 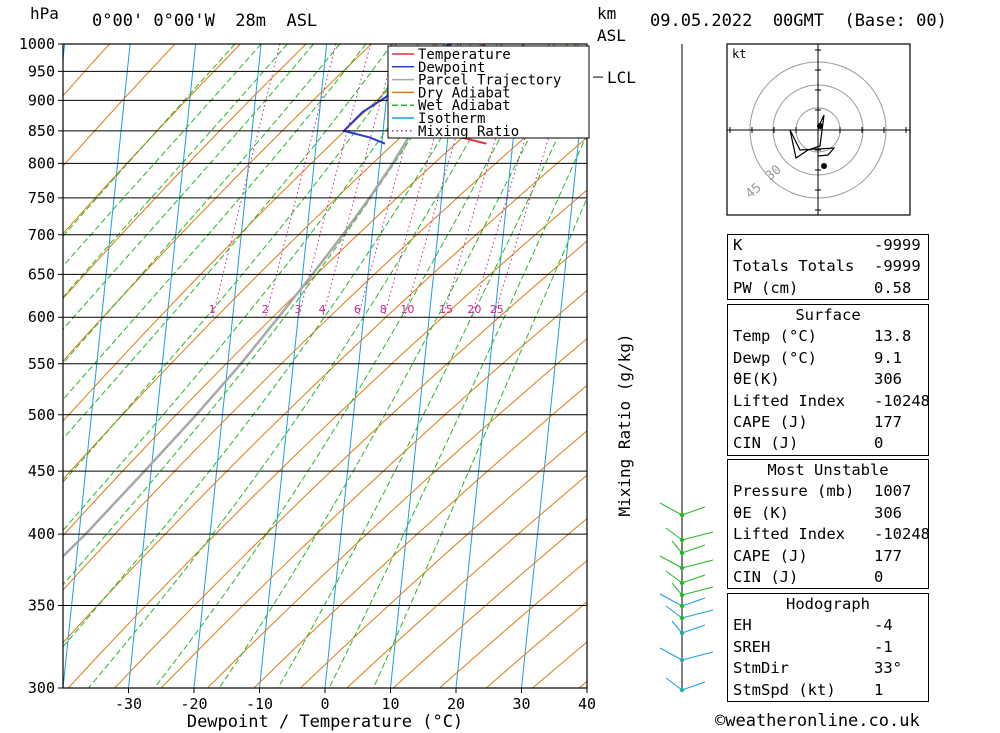 What do you see at coordinates (813, 646) in the screenshot?
I see `hodo-row-sreh: SREH -1` at bounding box center [813, 646].